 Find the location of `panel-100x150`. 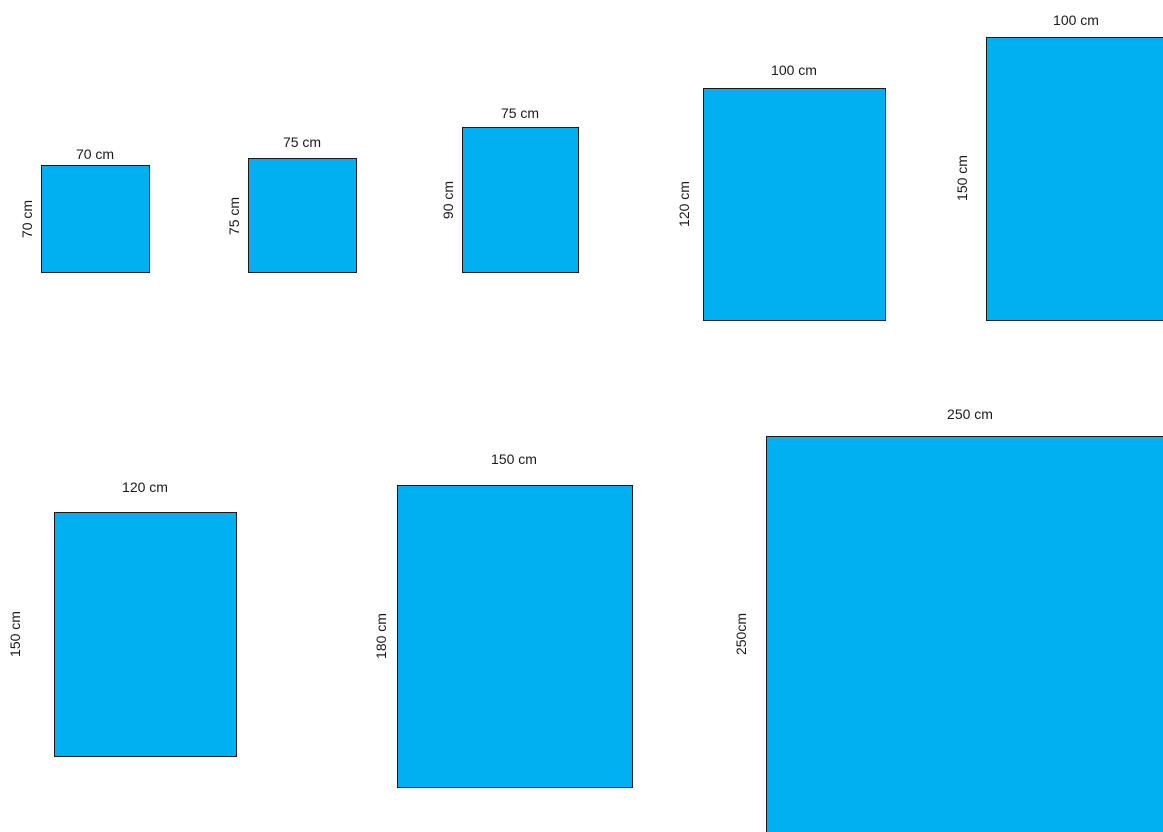

panel-100x150 is located at coordinates (1074, 179).